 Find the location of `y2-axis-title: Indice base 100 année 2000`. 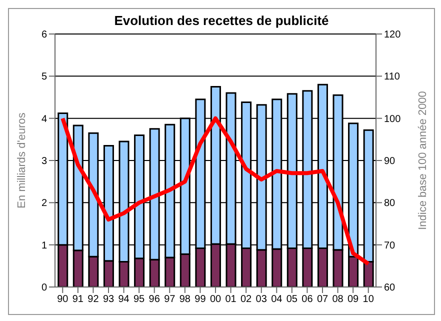

y2-axis-title: Indice base 100 année 2000 is located at coordinates (422, 160).